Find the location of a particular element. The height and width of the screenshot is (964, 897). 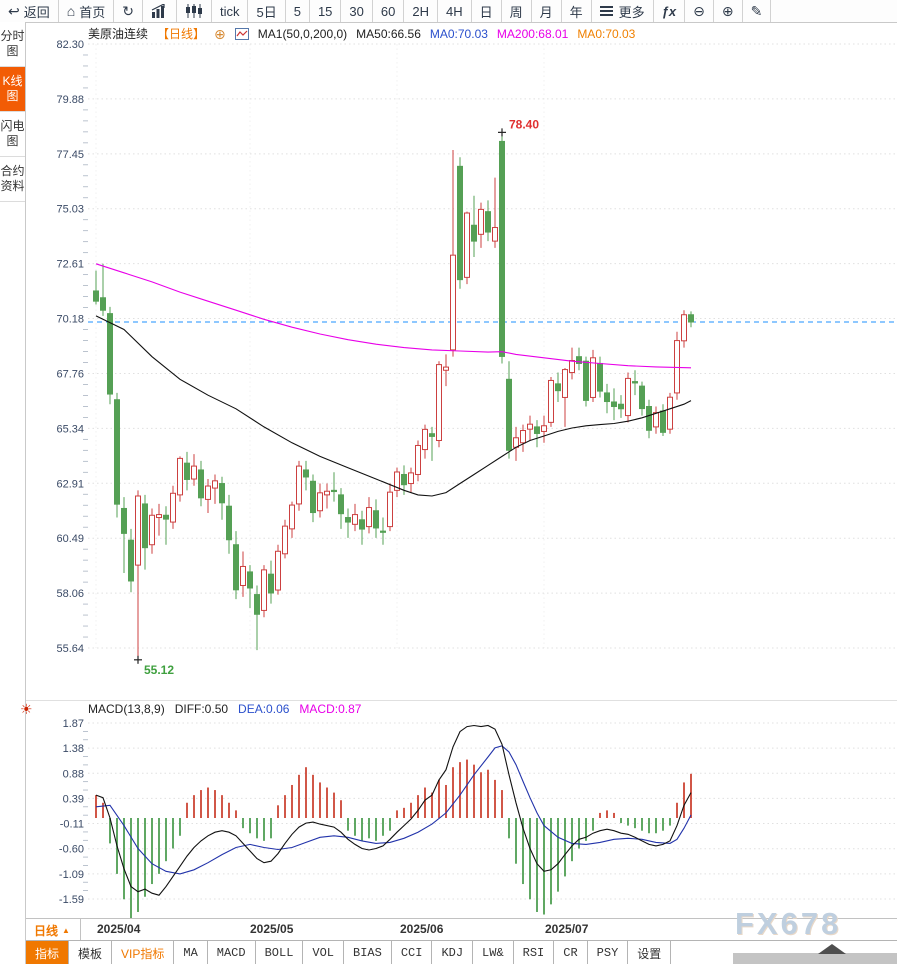

back-arrow-icon: ↩ is located at coordinates (14, 11).